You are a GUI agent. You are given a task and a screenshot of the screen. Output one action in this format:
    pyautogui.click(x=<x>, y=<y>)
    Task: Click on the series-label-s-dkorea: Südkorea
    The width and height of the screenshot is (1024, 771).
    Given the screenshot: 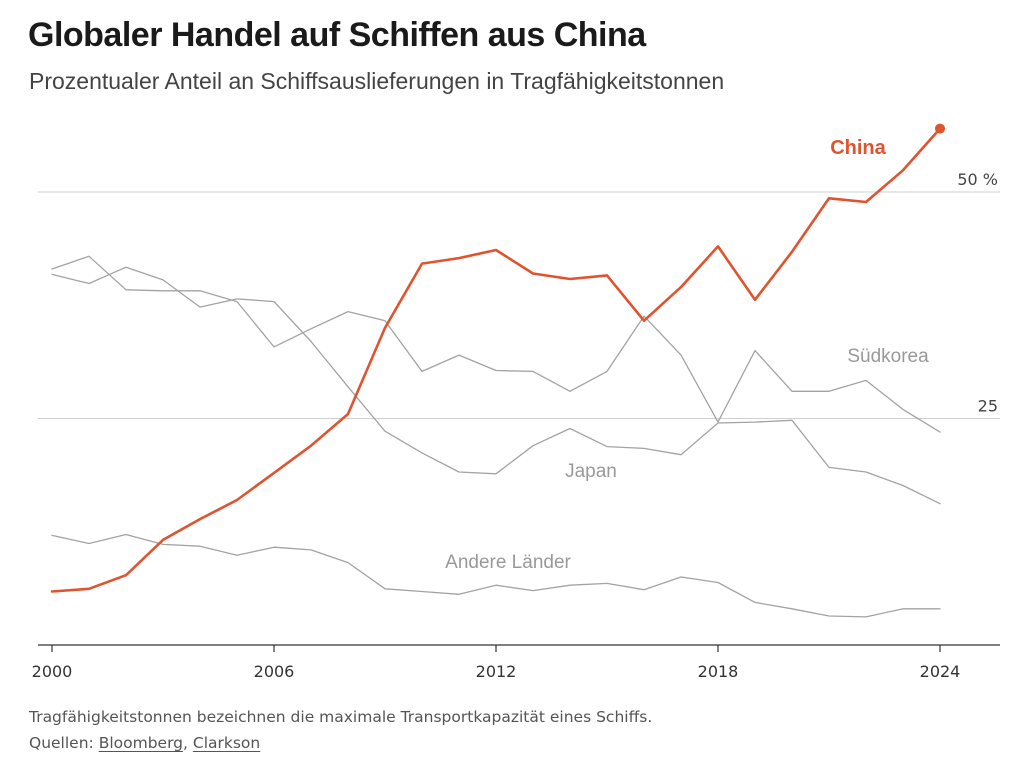 What is the action you would take?
    pyautogui.click(x=888, y=356)
    